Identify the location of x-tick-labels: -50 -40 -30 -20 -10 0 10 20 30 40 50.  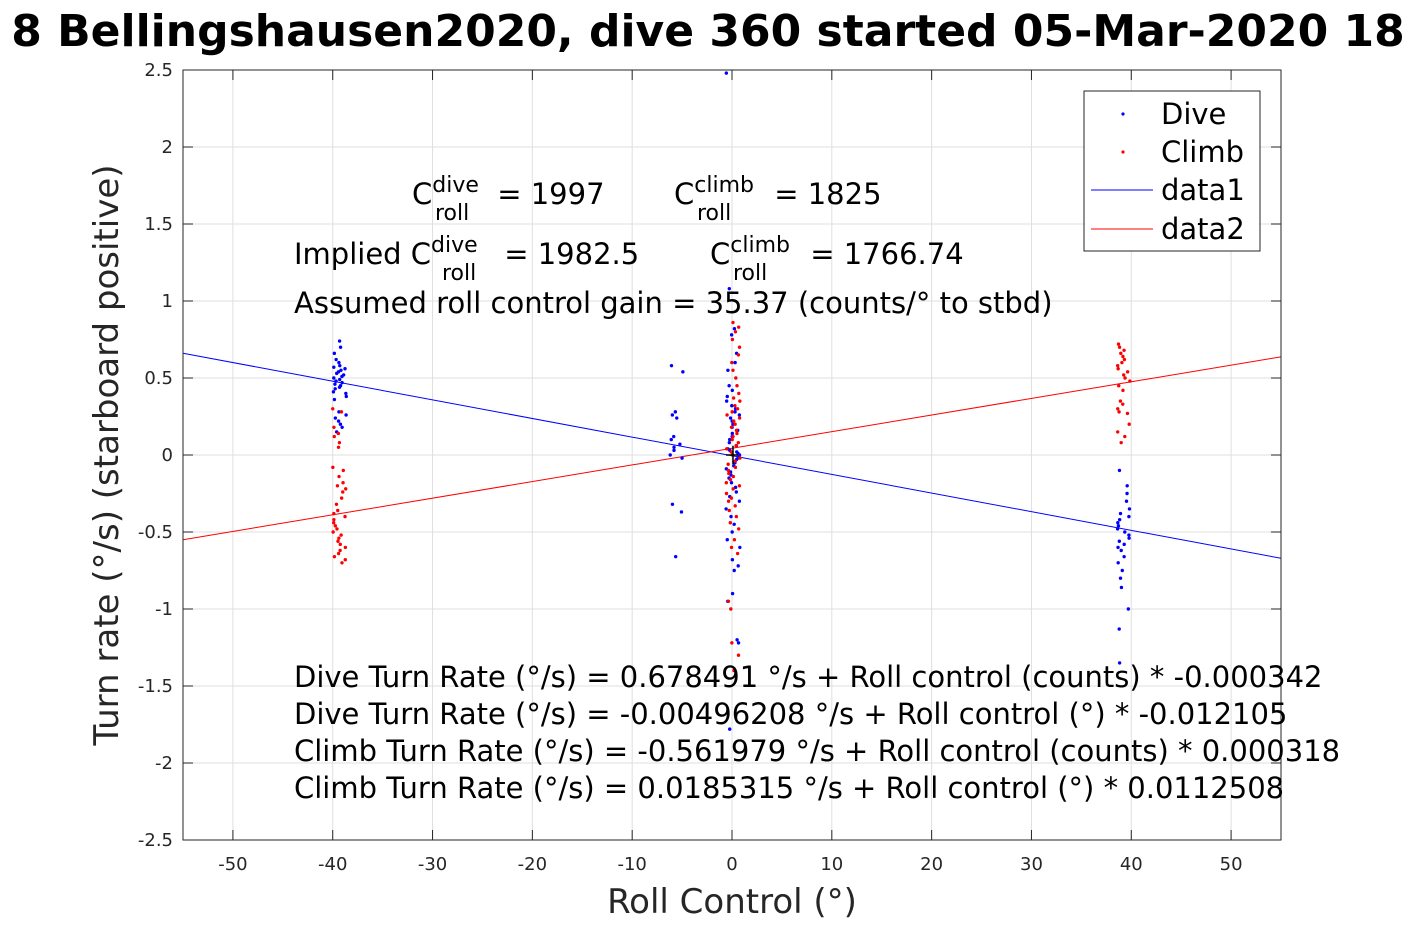
(730, 864).